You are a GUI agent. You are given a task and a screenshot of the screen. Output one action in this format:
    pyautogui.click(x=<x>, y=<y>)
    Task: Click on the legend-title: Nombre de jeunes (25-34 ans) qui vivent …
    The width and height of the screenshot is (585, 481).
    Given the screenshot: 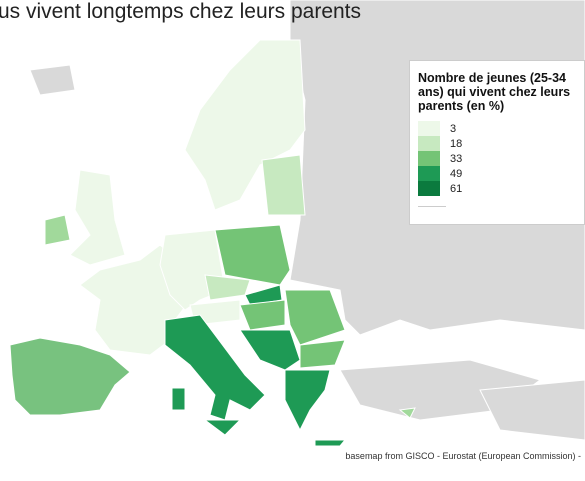 What is the action you would take?
    pyautogui.click(x=494, y=92)
    